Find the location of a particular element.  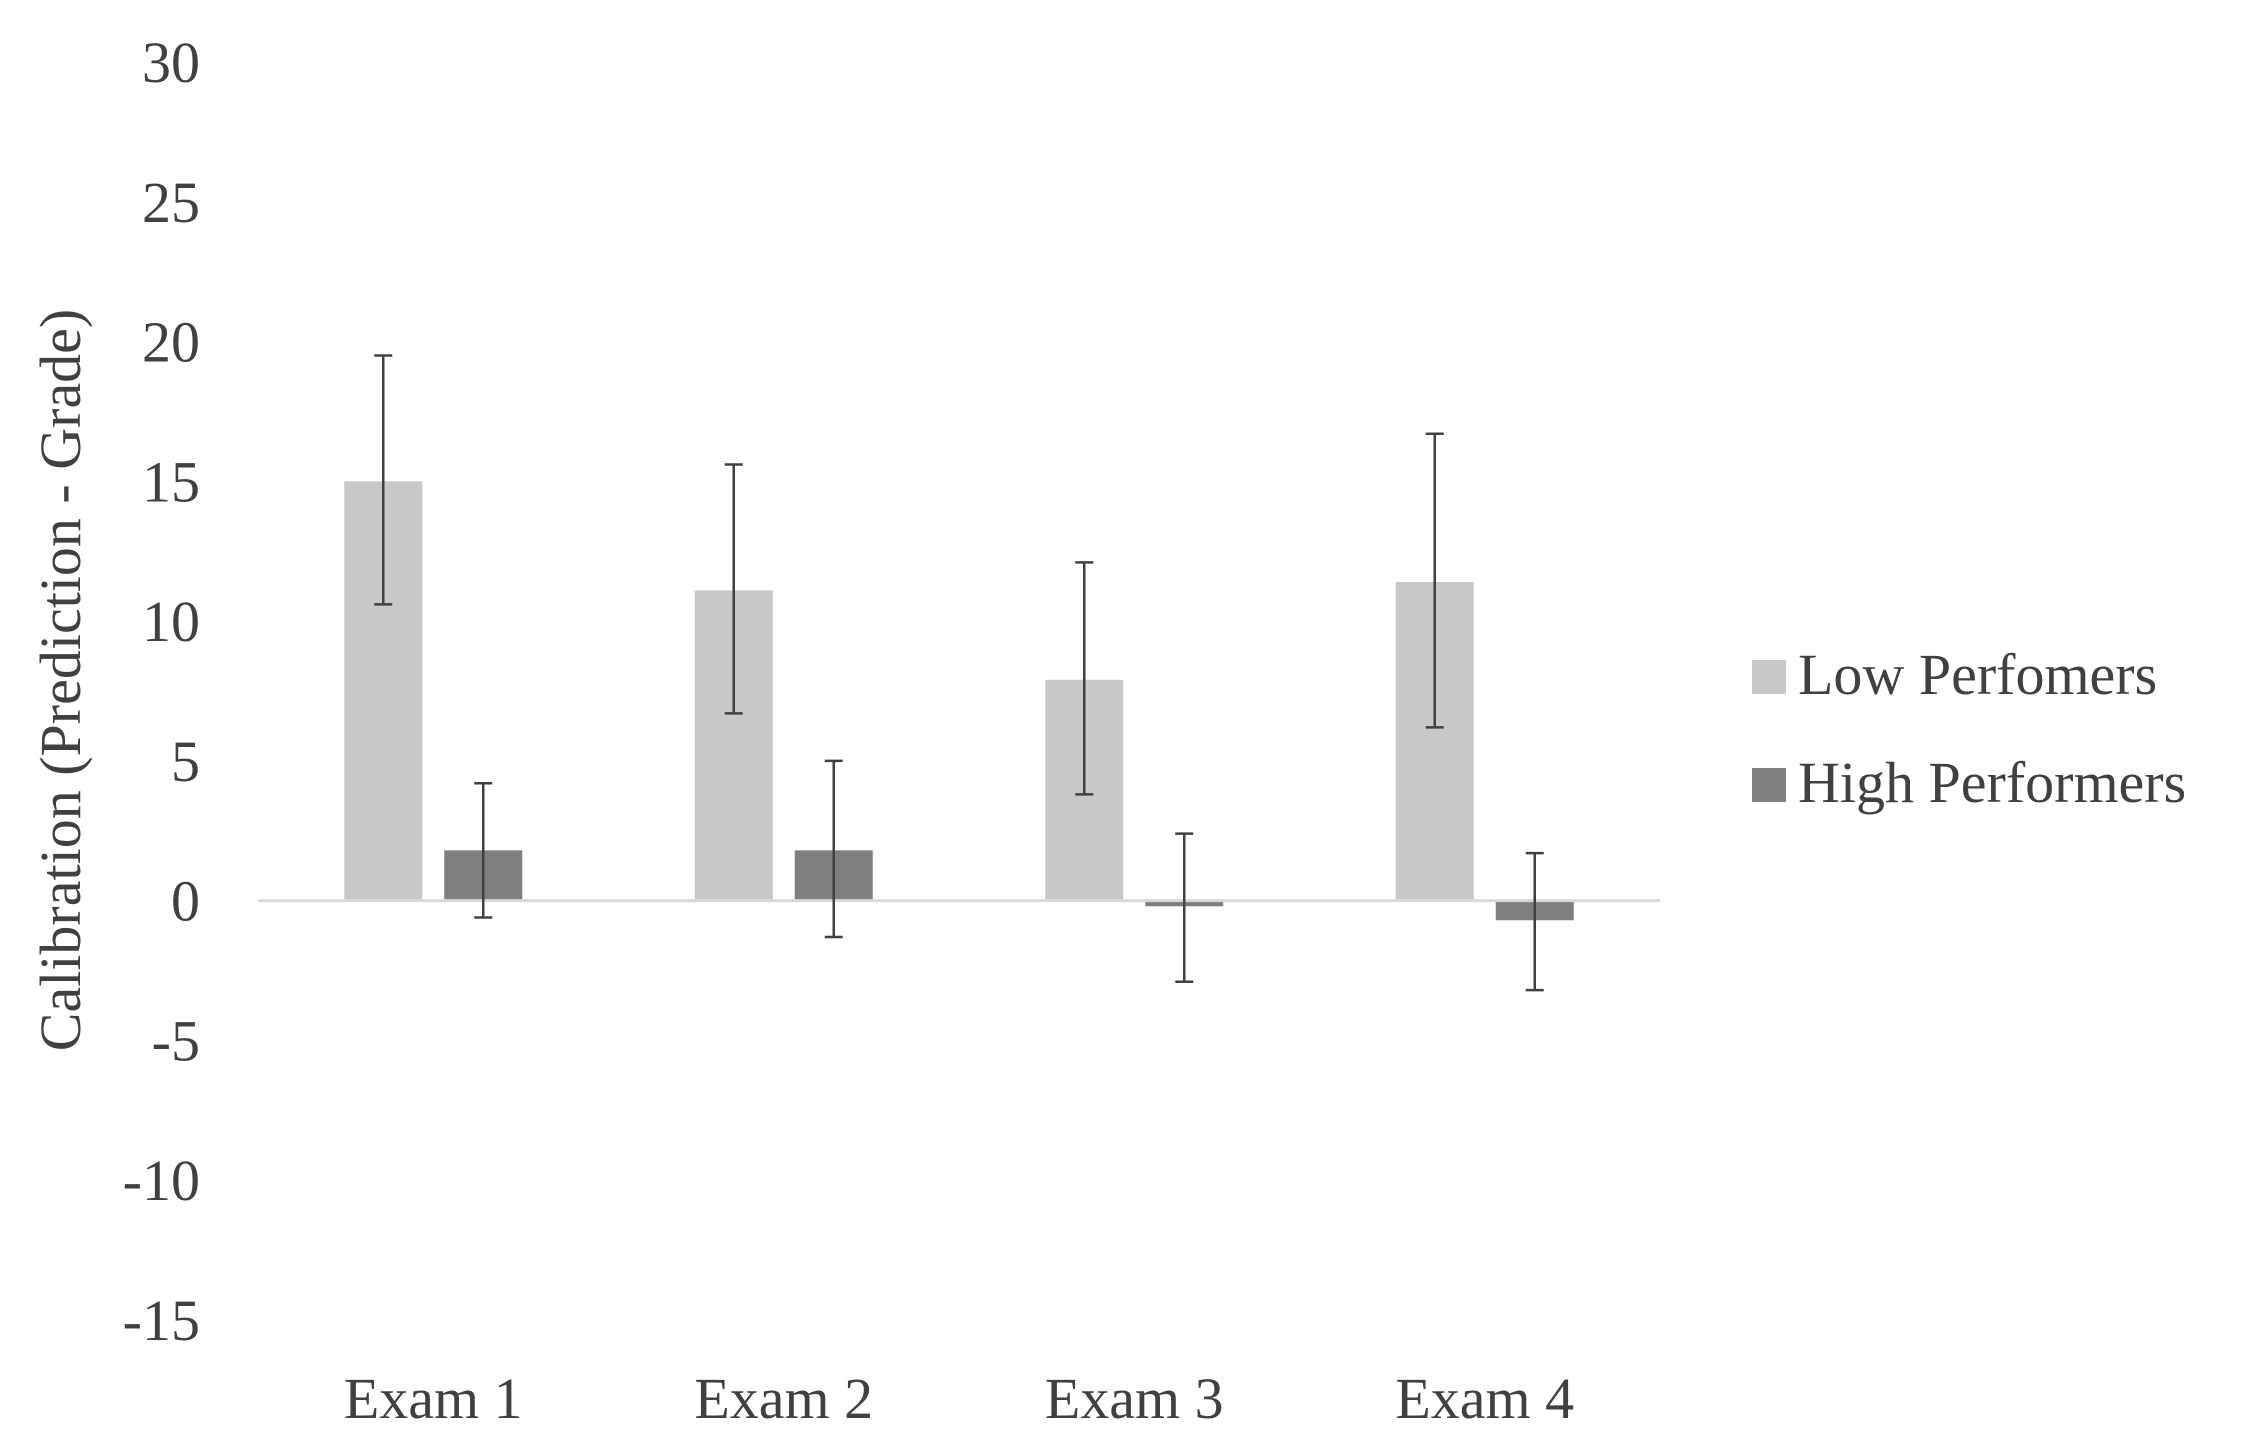

y-axis-ticks: 30 25 20 15 10 5 0 -5 -10 -15 is located at coordinates (161, 691).